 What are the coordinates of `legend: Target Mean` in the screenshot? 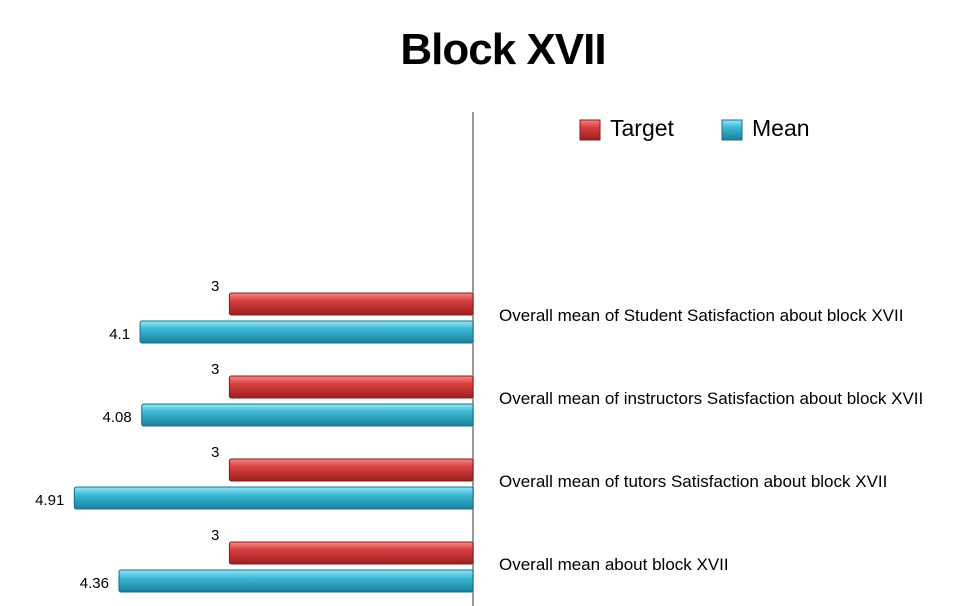 It's located at (694, 128).